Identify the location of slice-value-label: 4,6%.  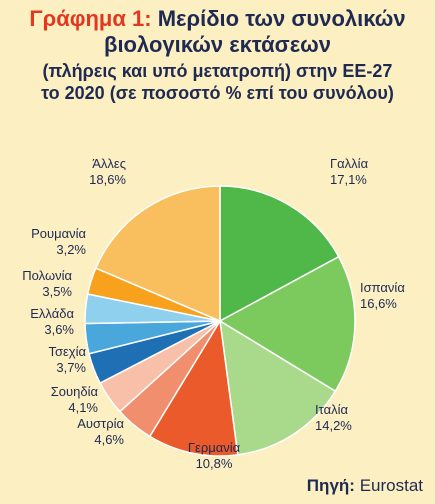
(109, 439).